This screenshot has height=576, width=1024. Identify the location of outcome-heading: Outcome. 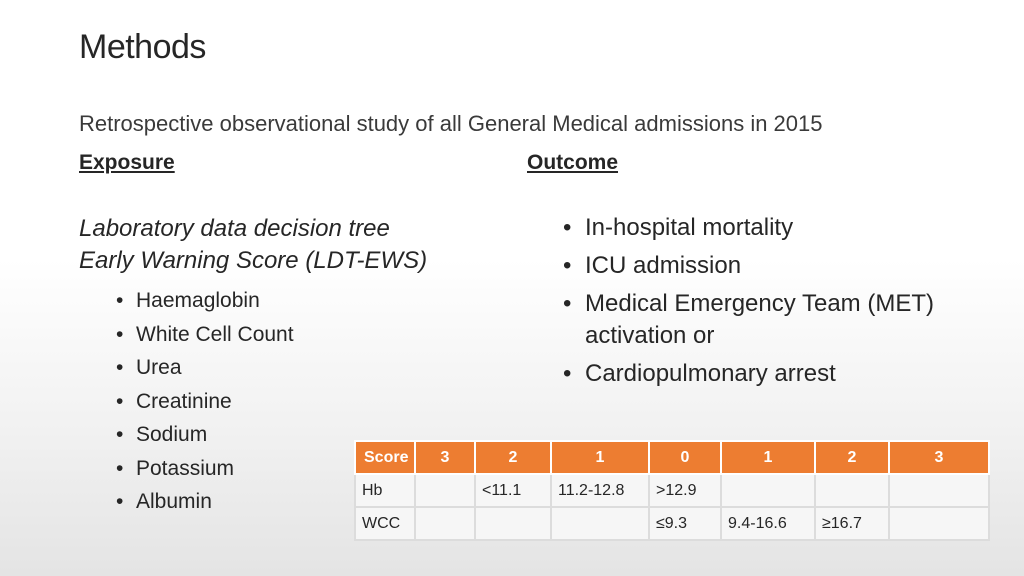
(573, 162).